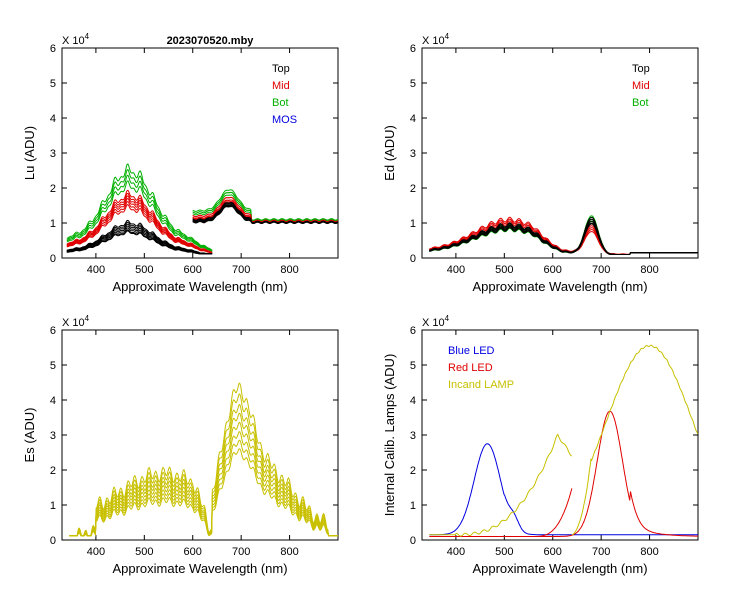 The image size is (750, 600). What do you see at coordinates (471, 351) in the screenshot?
I see `legend-entry-blue-led: Blue LED` at bounding box center [471, 351].